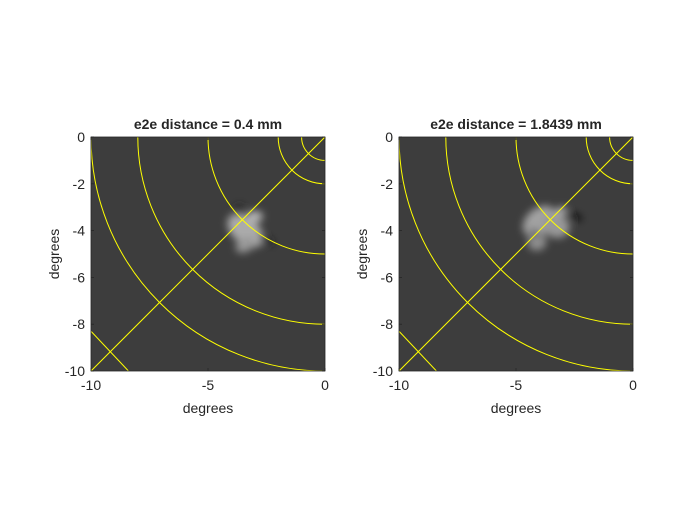  Describe the element at coordinates (516, 124) in the screenshot. I see `chart-title: e2e distance = 1.8439 mm` at that location.